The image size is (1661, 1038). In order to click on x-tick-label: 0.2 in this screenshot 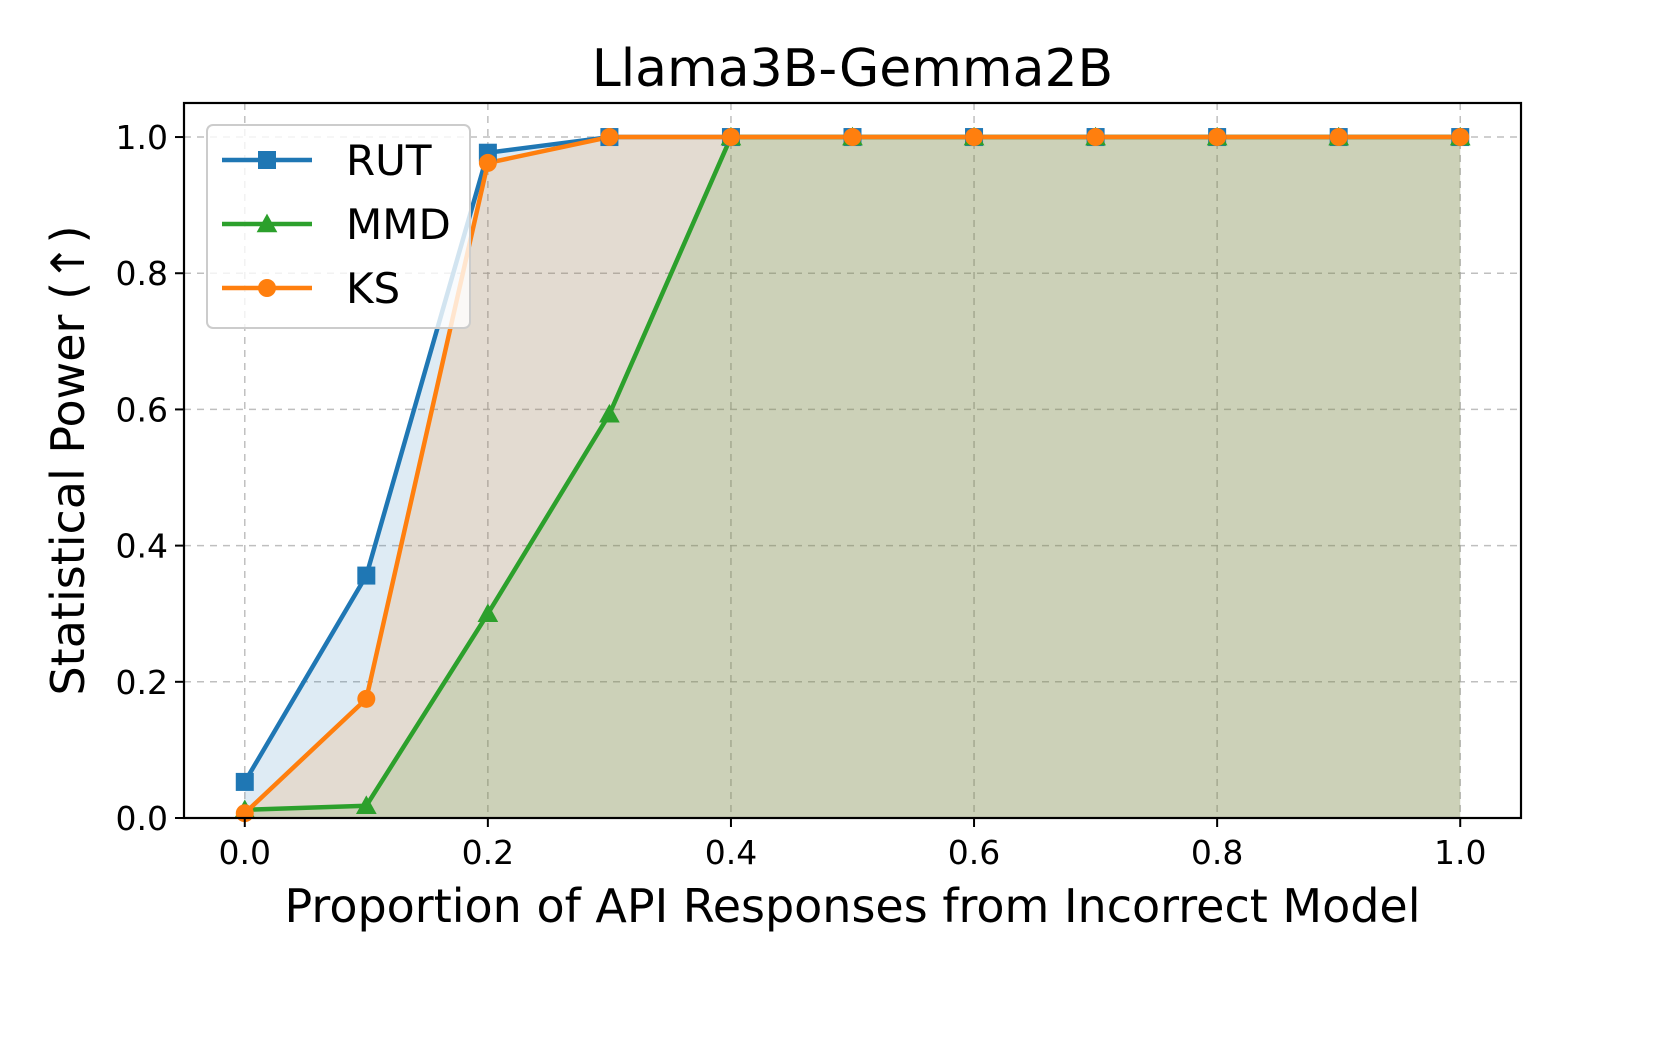, I will do `click(488, 852)`.